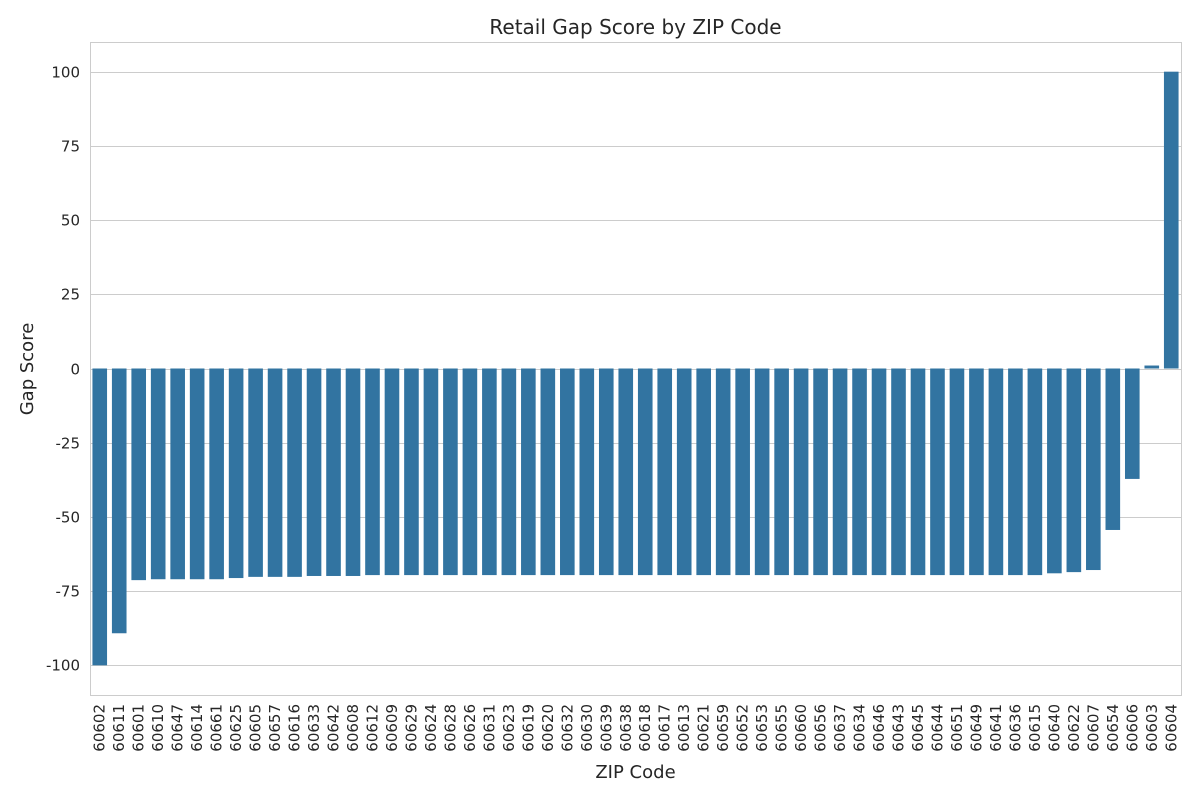 The width and height of the screenshot is (1200, 800). I want to click on x-tick-label: 60623, so click(509, 728).